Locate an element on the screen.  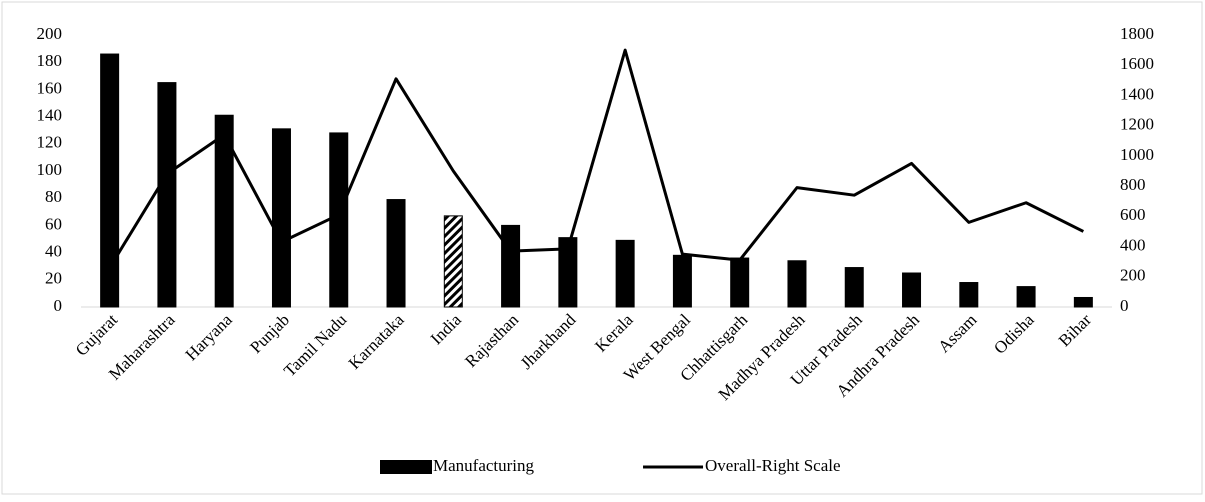
y-tick-label: 0 is located at coordinates (58, 305).